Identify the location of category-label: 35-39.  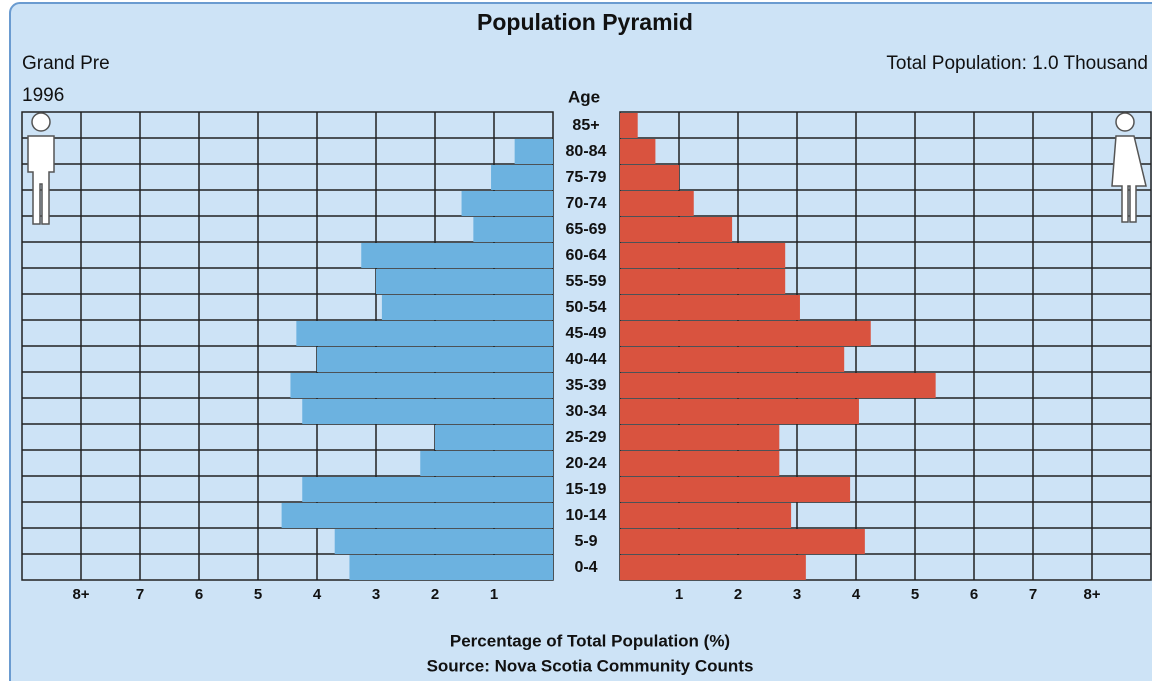
(586, 385).